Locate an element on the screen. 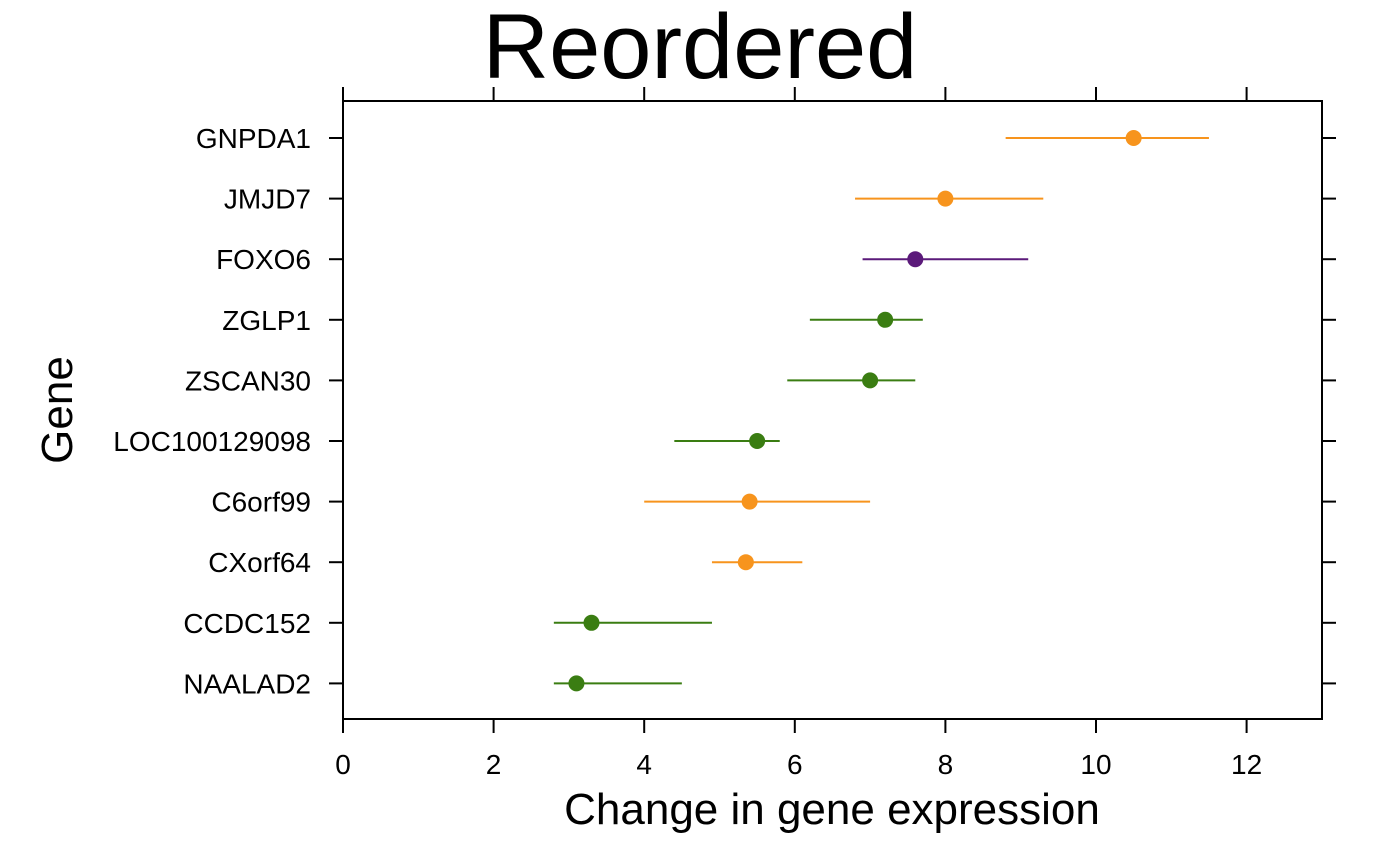 The height and width of the screenshot is (866, 1400). y-category-label: CXorf64 is located at coordinates (259, 562).